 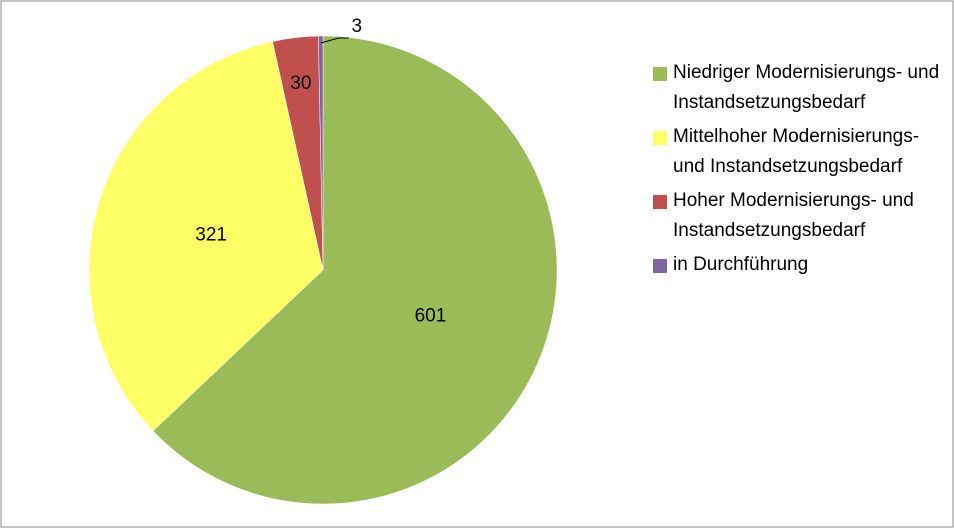 I want to click on data-label: 3, so click(x=356, y=26).